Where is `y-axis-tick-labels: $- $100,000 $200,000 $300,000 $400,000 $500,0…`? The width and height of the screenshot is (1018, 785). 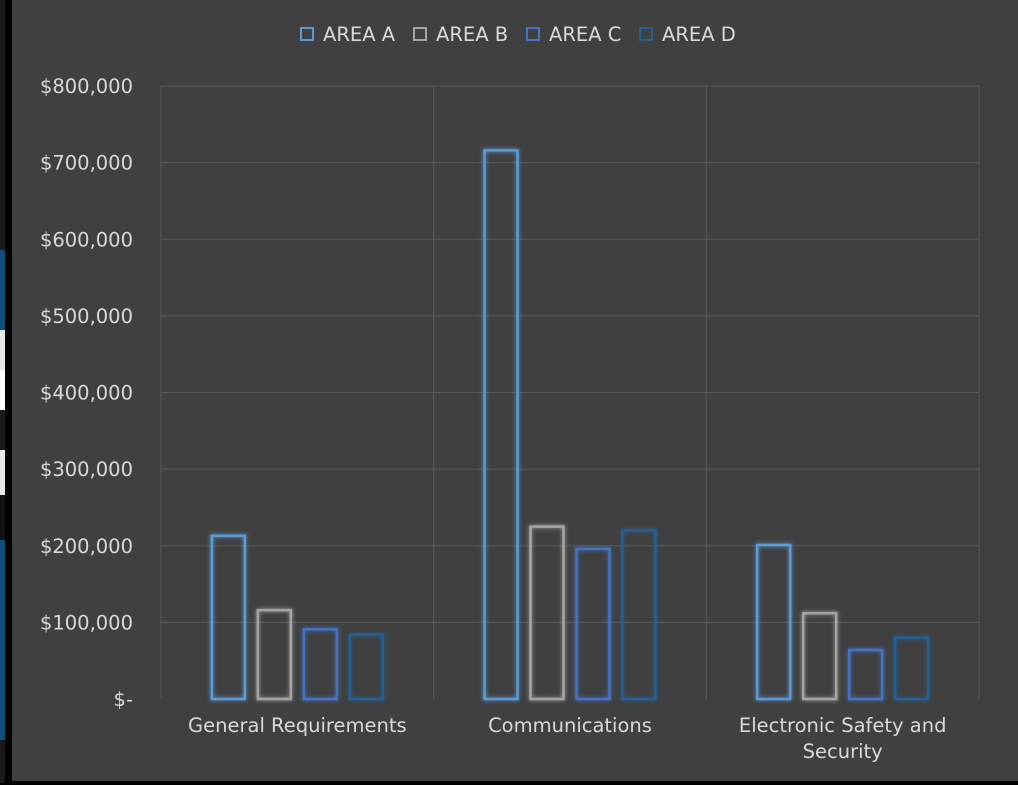
y-axis-tick-labels: $- $100,000 $200,000 $300,000 $400,000 $500,0… is located at coordinates (86, 393).